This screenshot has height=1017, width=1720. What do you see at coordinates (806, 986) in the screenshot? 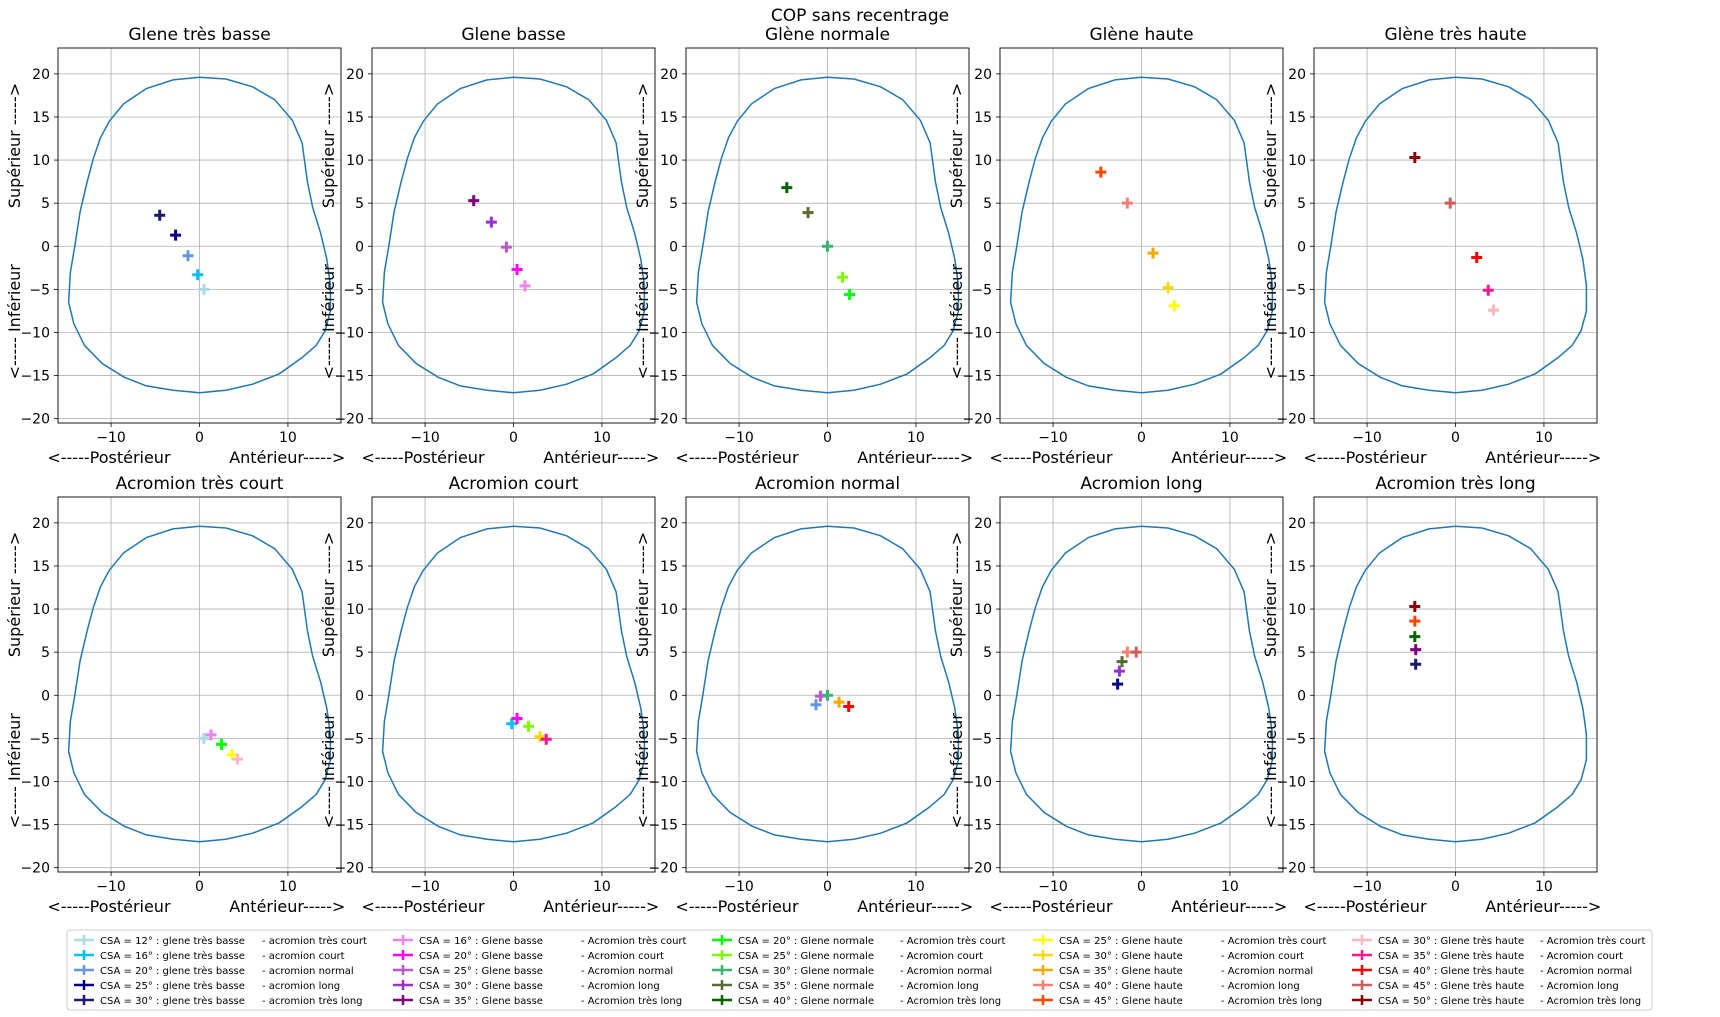
I see `legend-label: CSA = 35° : Glene normale` at bounding box center [806, 986].